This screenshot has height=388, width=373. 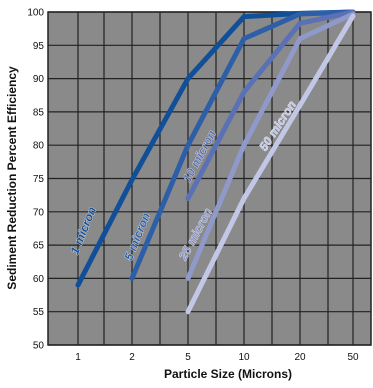 What do you see at coordinates (78, 357) in the screenshot?
I see `x-tick-label: 1` at bounding box center [78, 357].